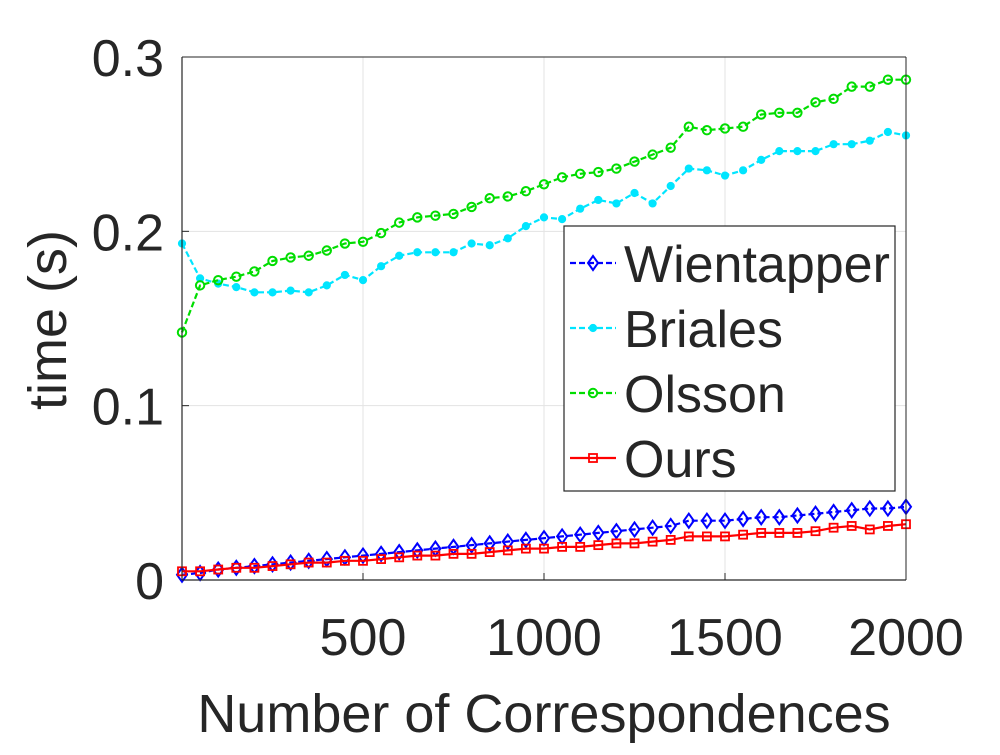 This screenshot has width=1000, height=755. Describe the element at coordinates (128, 59) in the screenshot. I see `y-tick-label: 0.3` at that location.